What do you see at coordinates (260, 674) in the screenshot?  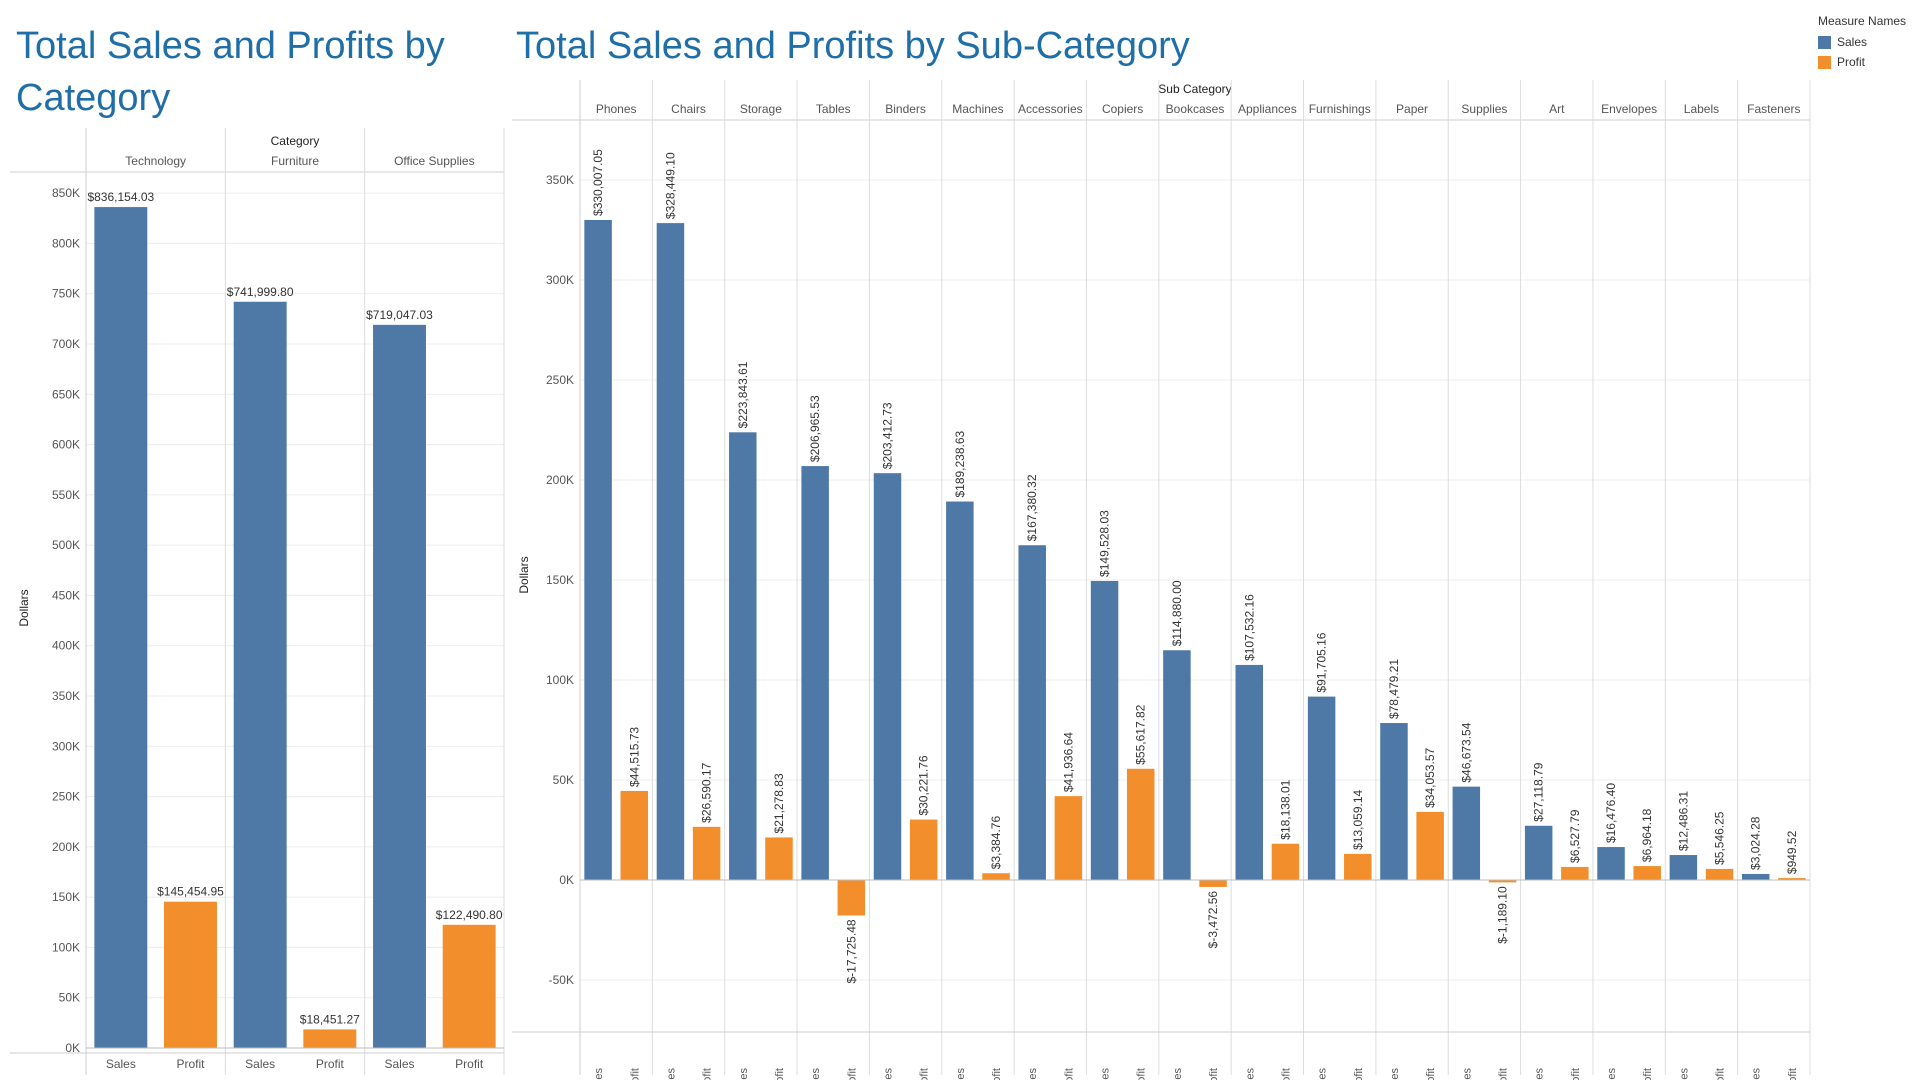 I see `bar-sales-furniture` at bounding box center [260, 674].